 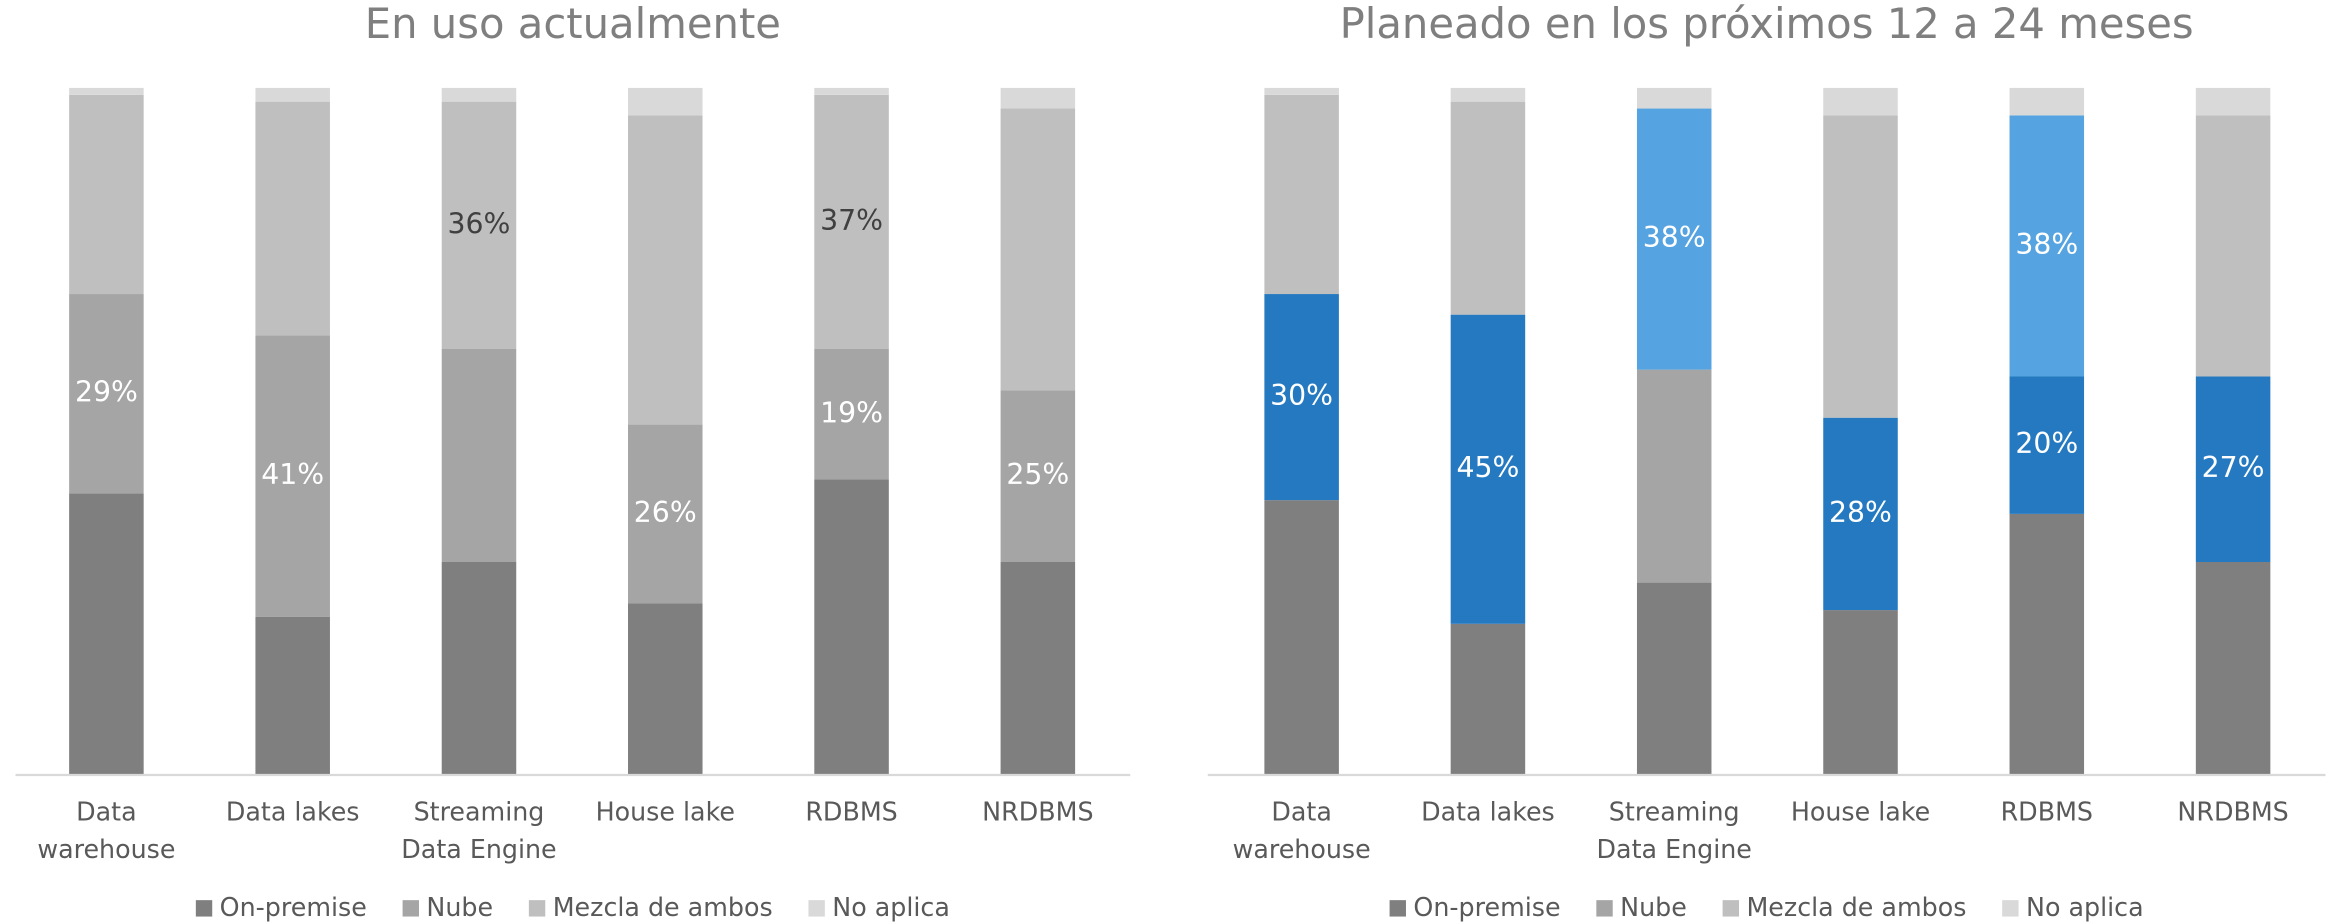 I want to click on data-label: 29%, so click(x=106, y=392).